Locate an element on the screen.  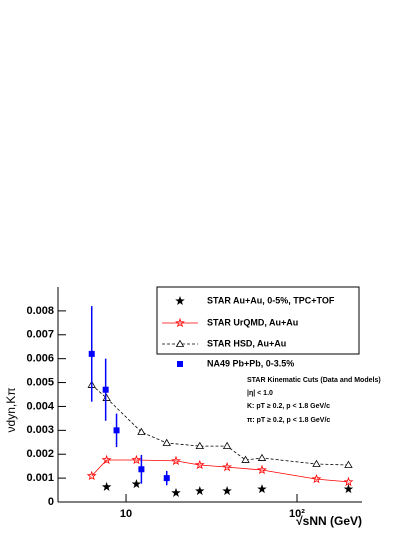
x-tick-label: 10² is located at coordinates (297, 514).